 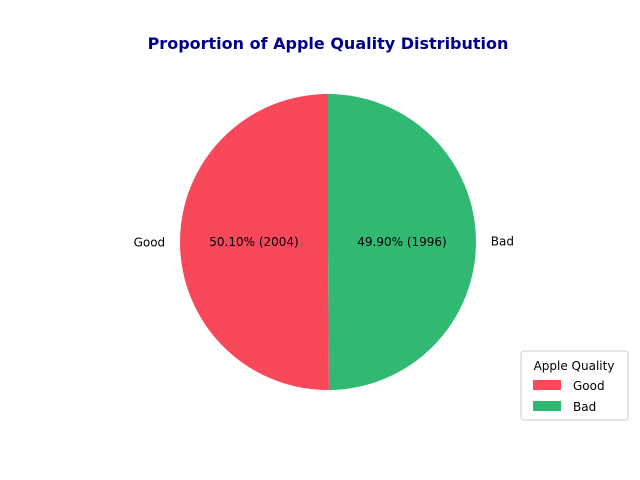 What do you see at coordinates (324, 241) in the screenshot?
I see `pie-labels: Good 50.10% (2004) Bad 49.90% (1996)` at bounding box center [324, 241].